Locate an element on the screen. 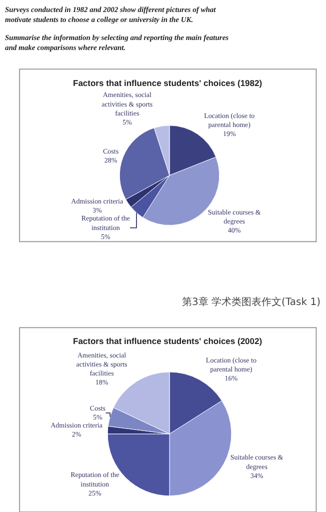 Image resolution: width=326 pixels, height=512 pixels. chart-title: Factors that influence students' choices (2002) is located at coordinates (167, 341).